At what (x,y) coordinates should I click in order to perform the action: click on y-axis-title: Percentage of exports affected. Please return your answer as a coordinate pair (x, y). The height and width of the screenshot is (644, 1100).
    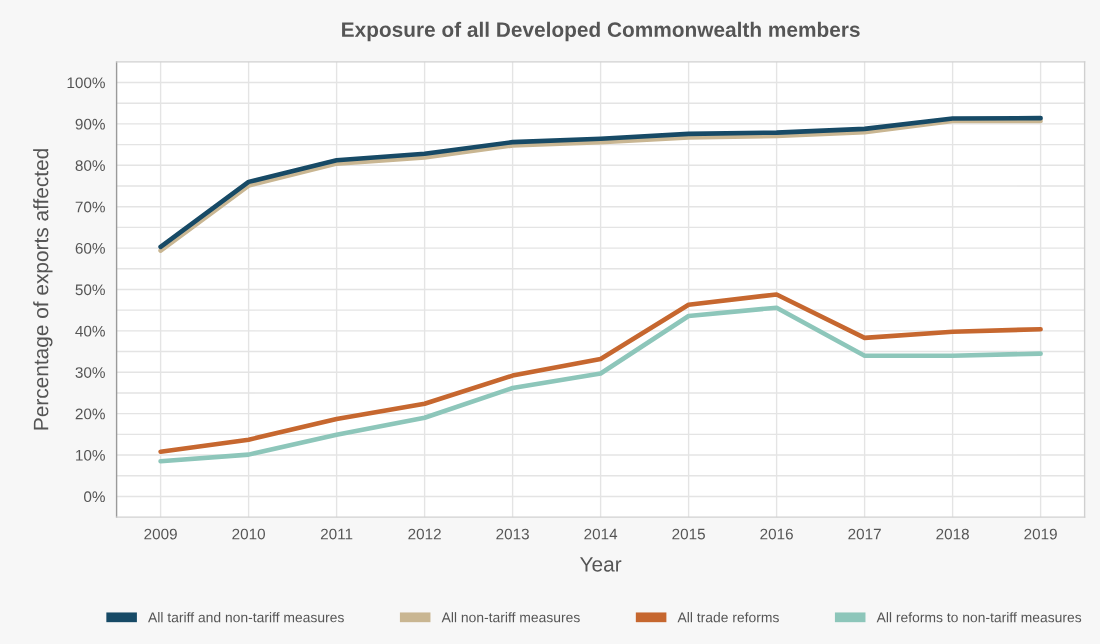
    Looking at the image, I should click on (43, 289).